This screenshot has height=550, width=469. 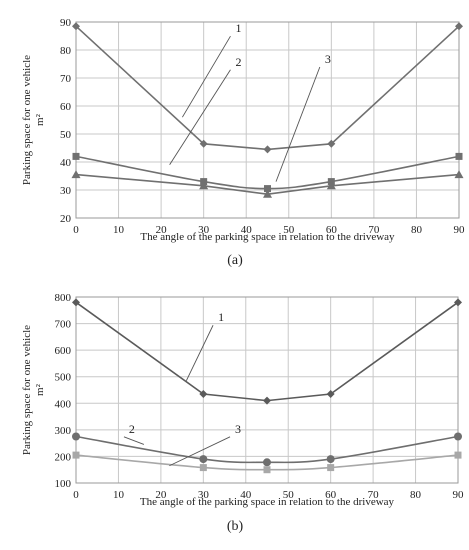 What do you see at coordinates (66, 51) in the screenshot?
I see `y-tick-label: 80` at bounding box center [66, 51].